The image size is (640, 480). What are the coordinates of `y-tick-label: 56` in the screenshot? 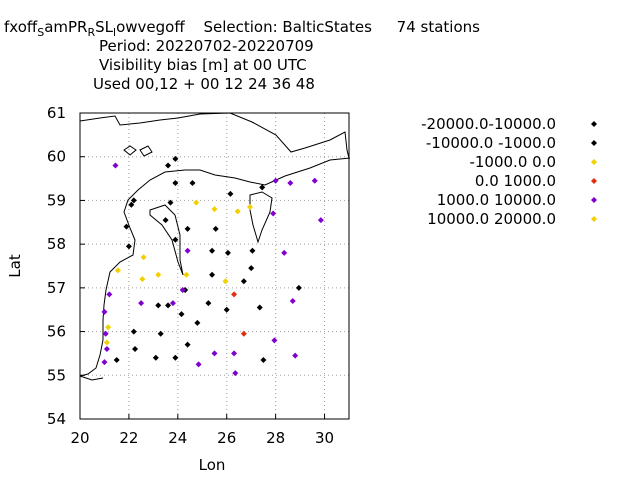 It's located at (56, 332).